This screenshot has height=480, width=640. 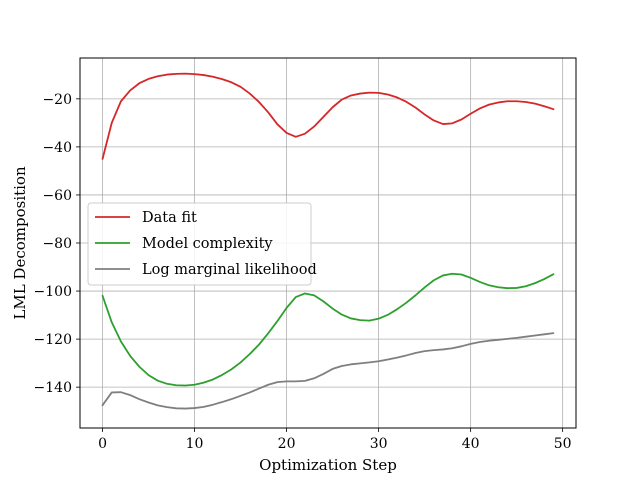 What do you see at coordinates (57, 148) in the screenshot?
I see `y-tick-label: −40` at bounding box center [57, 148].